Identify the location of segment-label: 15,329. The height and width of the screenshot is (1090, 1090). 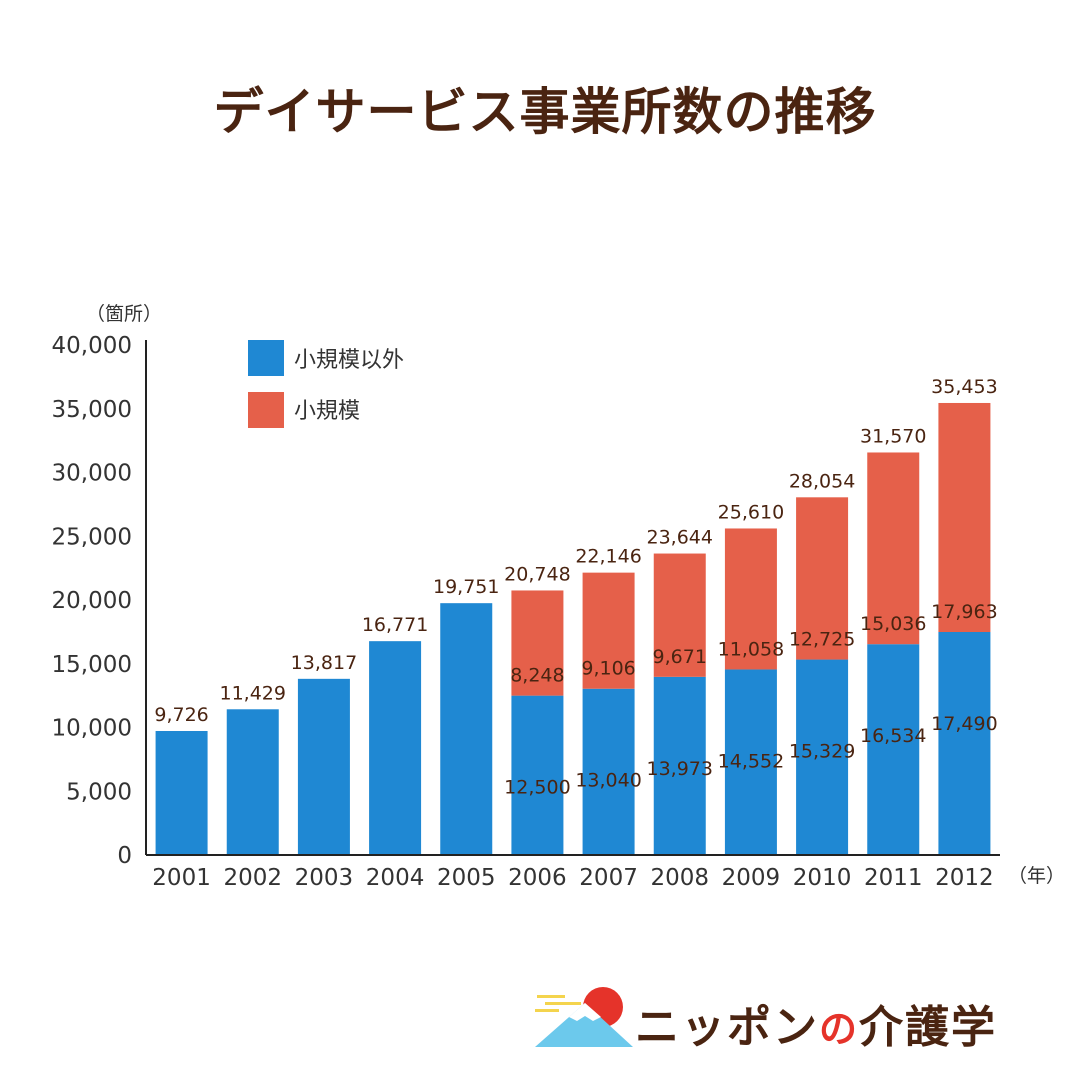
(822, 752).